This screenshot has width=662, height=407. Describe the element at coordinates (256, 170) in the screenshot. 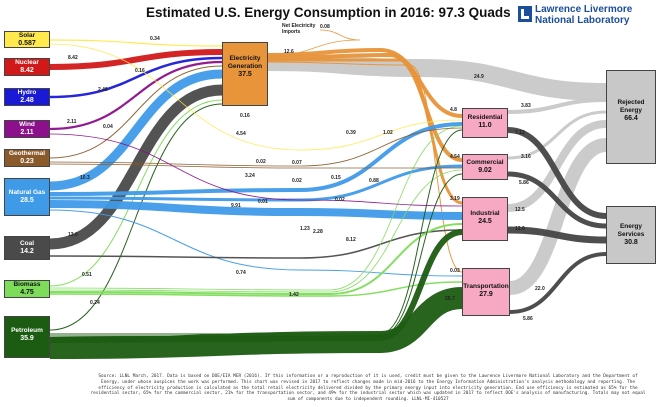

I see `flow-wind-misc` at that location.